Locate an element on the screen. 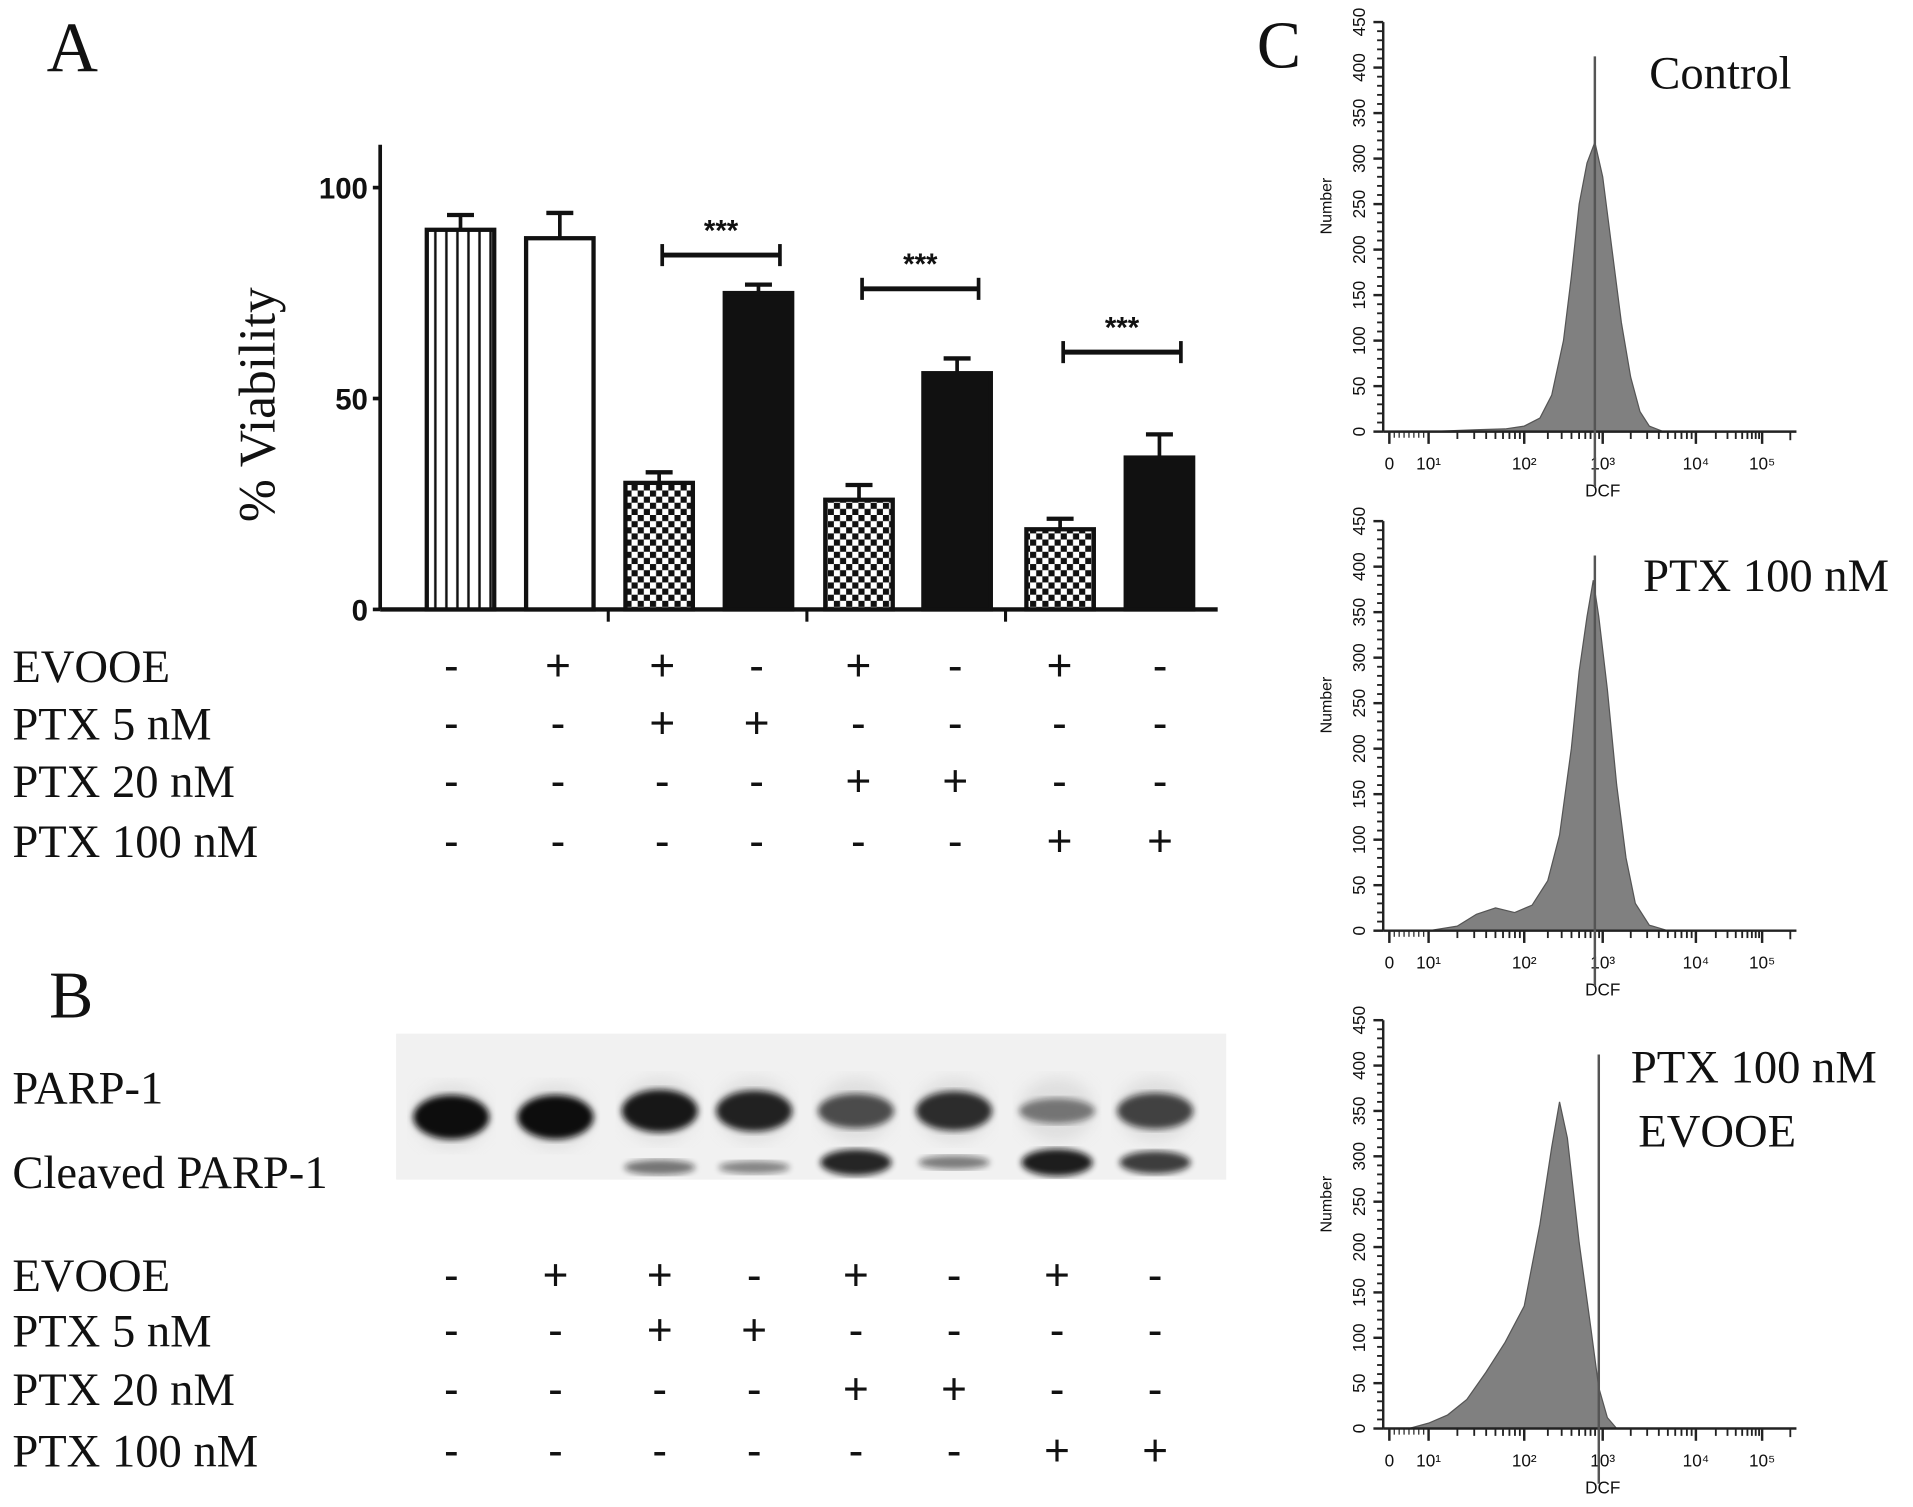 This screenshot has height=1507, width=1913. y-tick-label: 250 is located at coordinates (1359, 204).